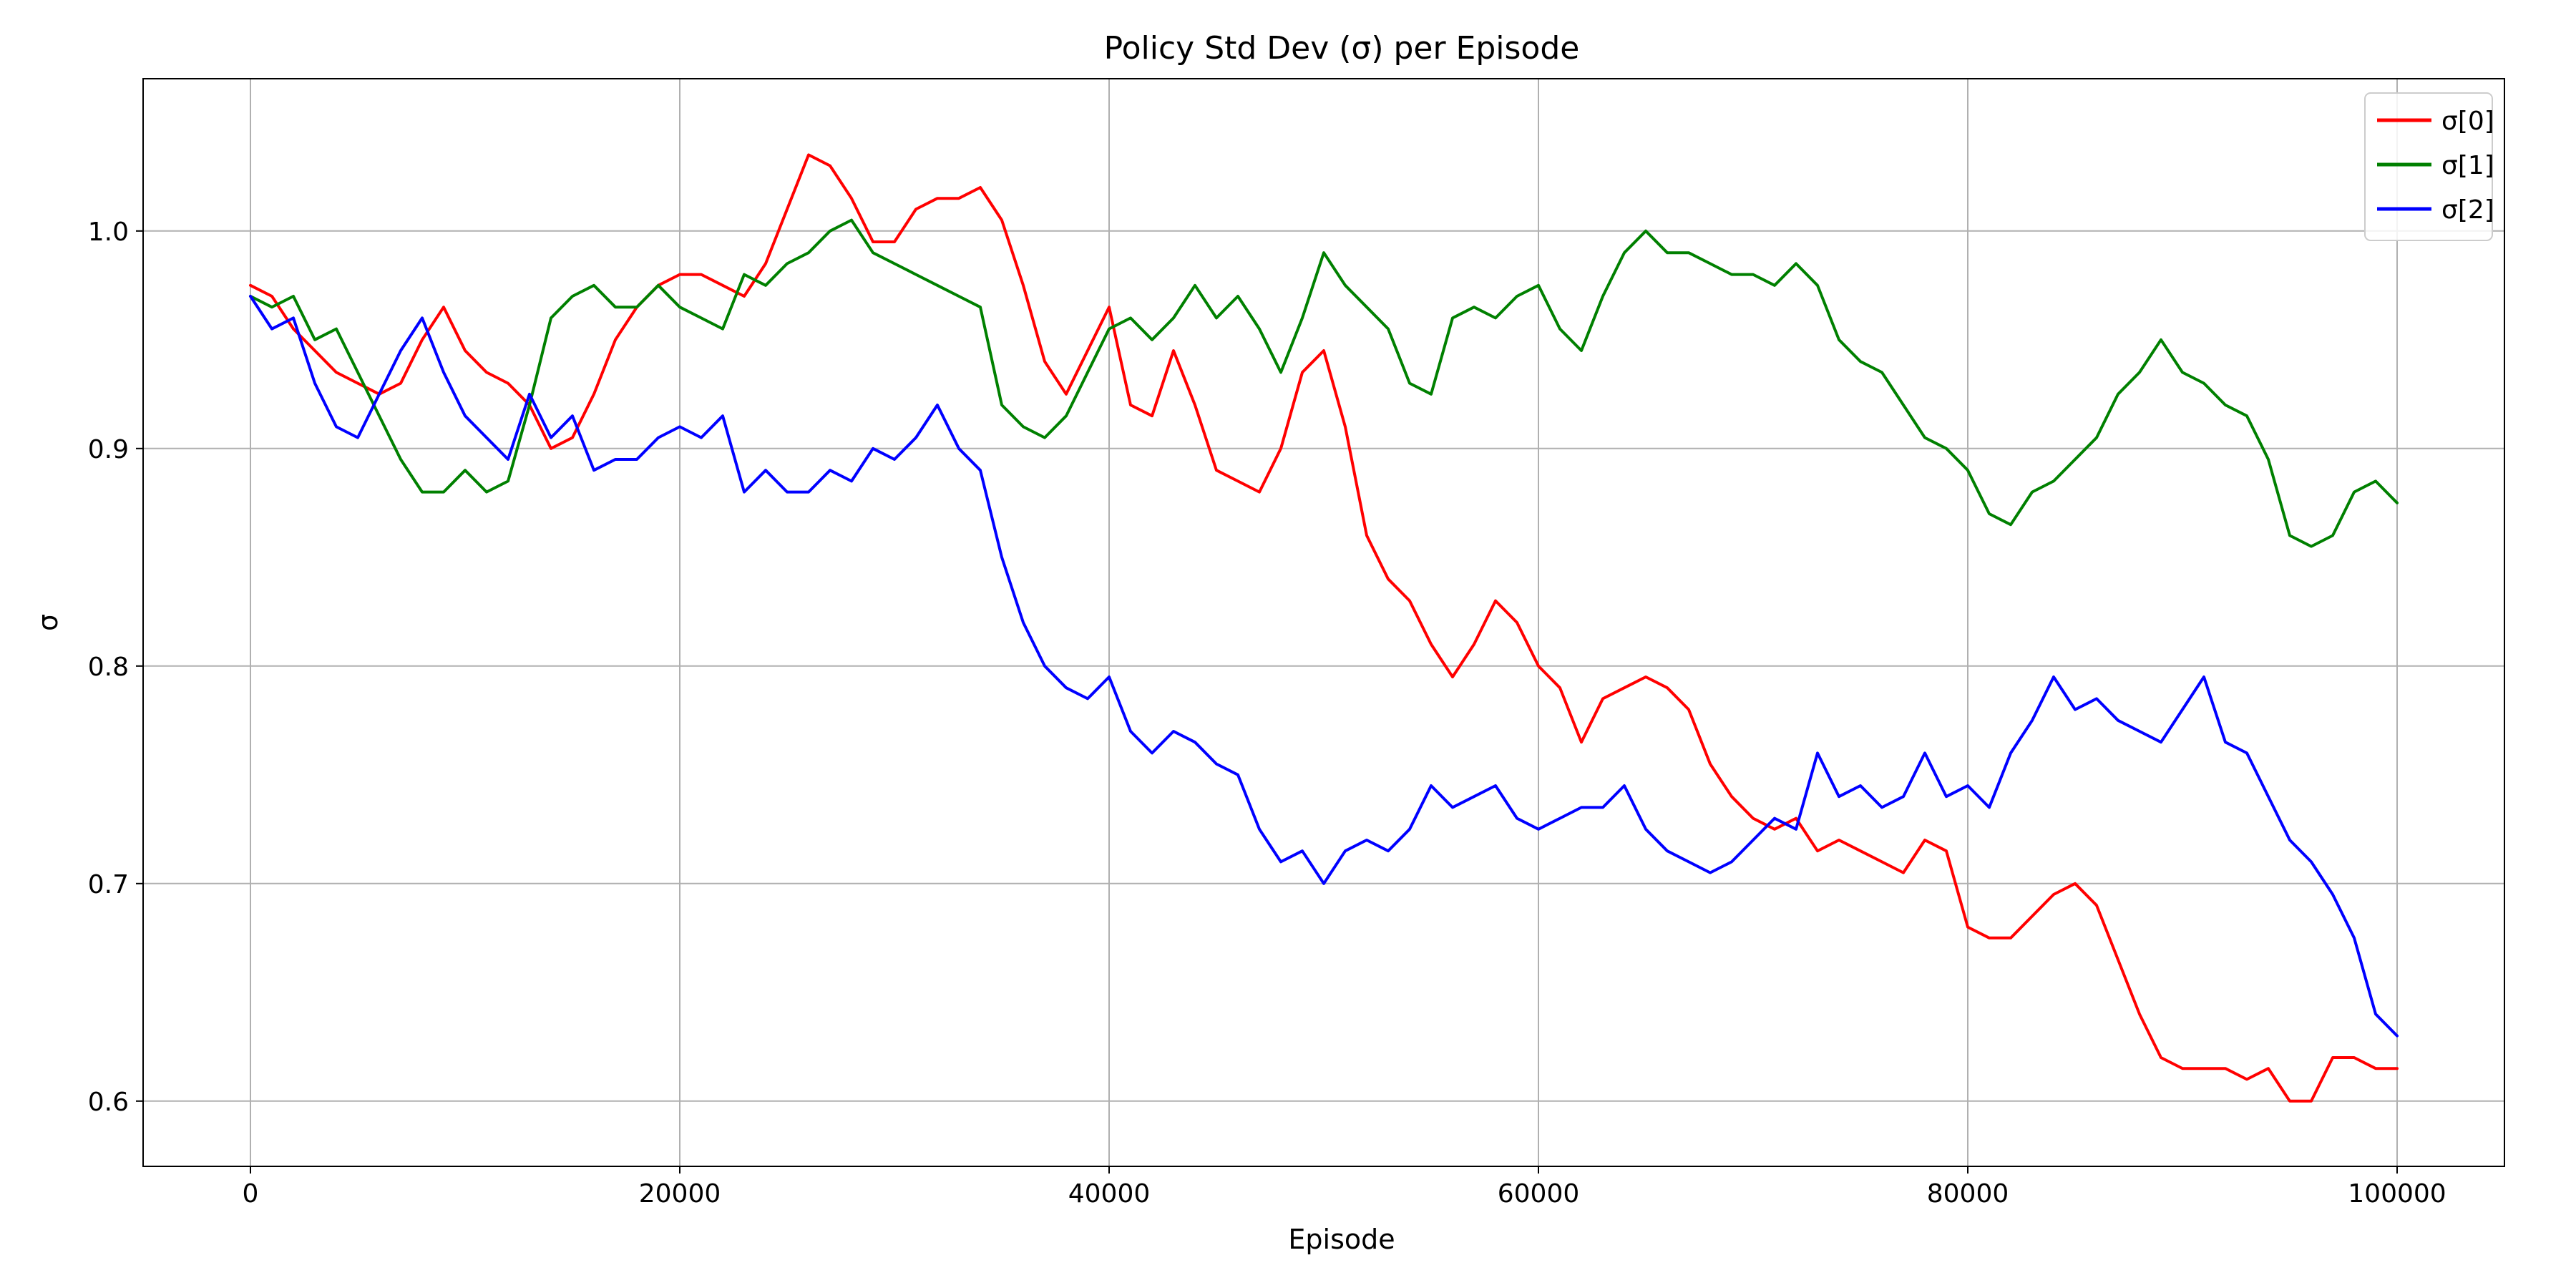  What do you see at coordinates (251, 1194) in the screenshot?
I see `x-tick-label: 0` at bounding box center [251, 1194].